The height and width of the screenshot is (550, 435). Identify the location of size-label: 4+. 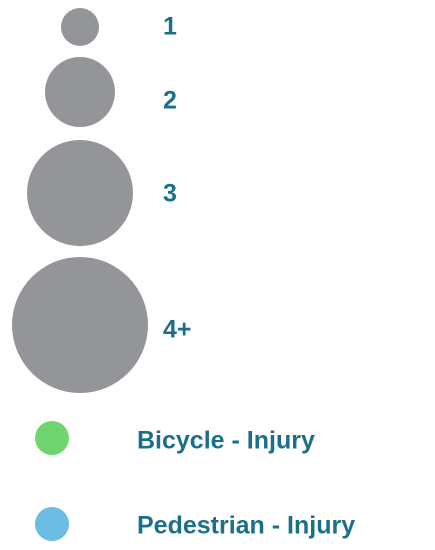
(177, 330).